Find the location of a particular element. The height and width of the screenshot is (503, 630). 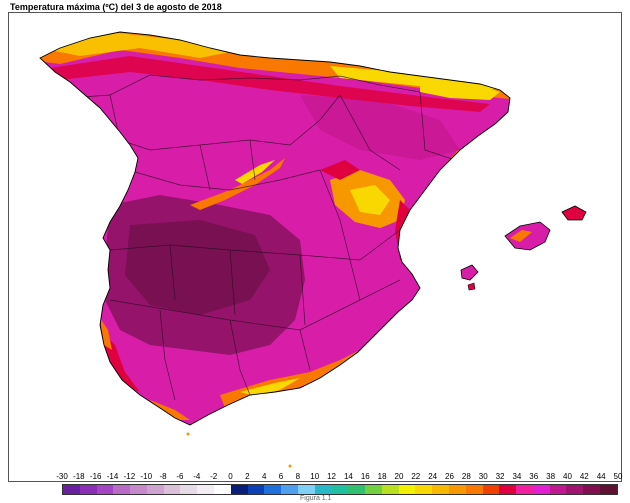

legend-tick-label: -30 is located at coordinates (62, 476).